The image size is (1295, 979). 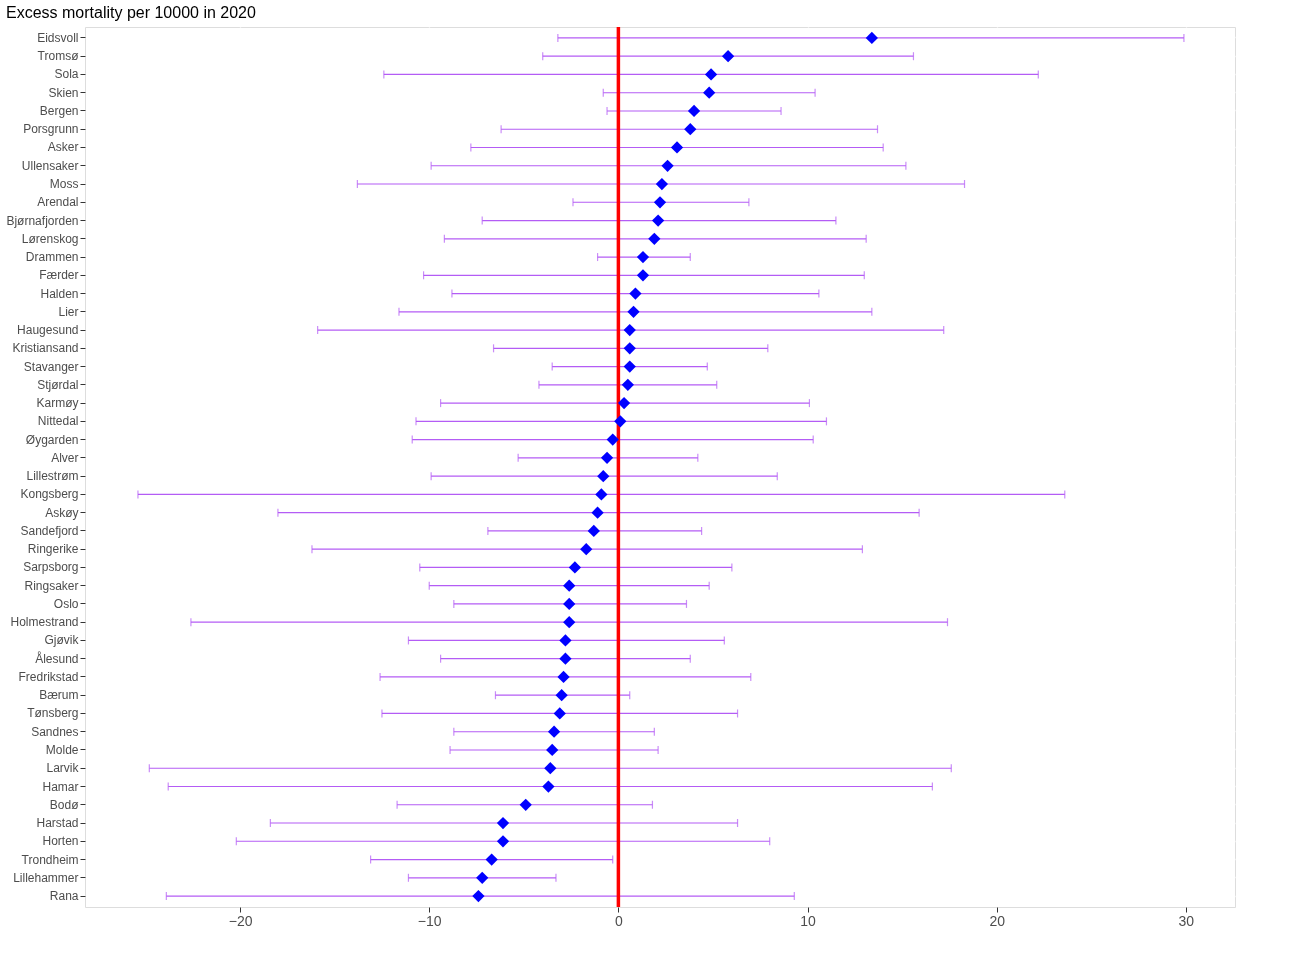 What do you see at coordinates (58, 56) in the screenshot?
I see `y-tick-label: Tromsø` at bounding box center [58, 56].